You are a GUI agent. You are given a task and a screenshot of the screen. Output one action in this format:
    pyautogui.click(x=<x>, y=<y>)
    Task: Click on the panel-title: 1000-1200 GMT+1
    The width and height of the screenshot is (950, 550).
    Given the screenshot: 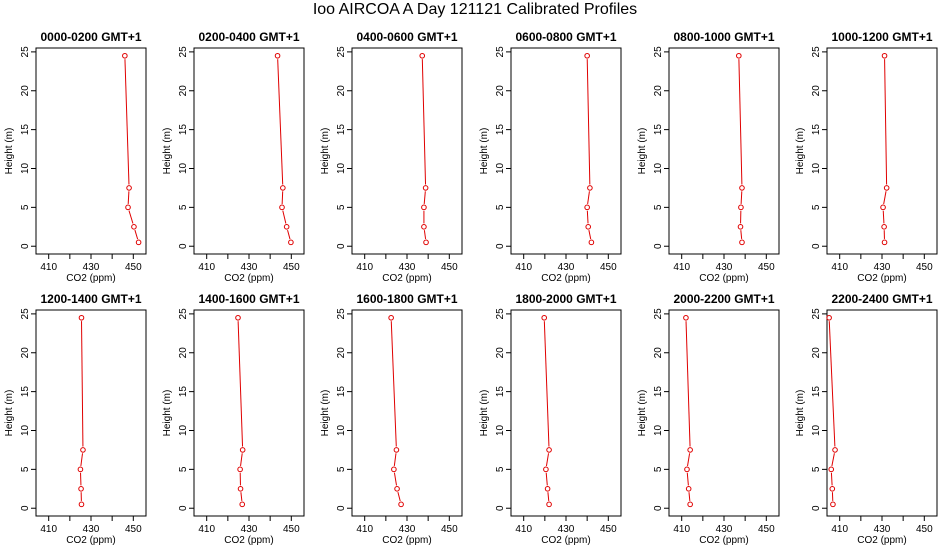 What is the action you would take?
    pyautogui.click(x=881, y=37)
    